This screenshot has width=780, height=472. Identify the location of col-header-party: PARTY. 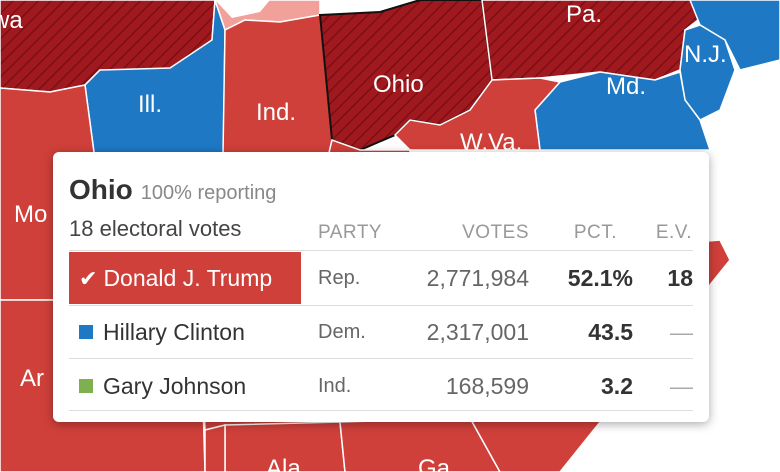
(350, 232).